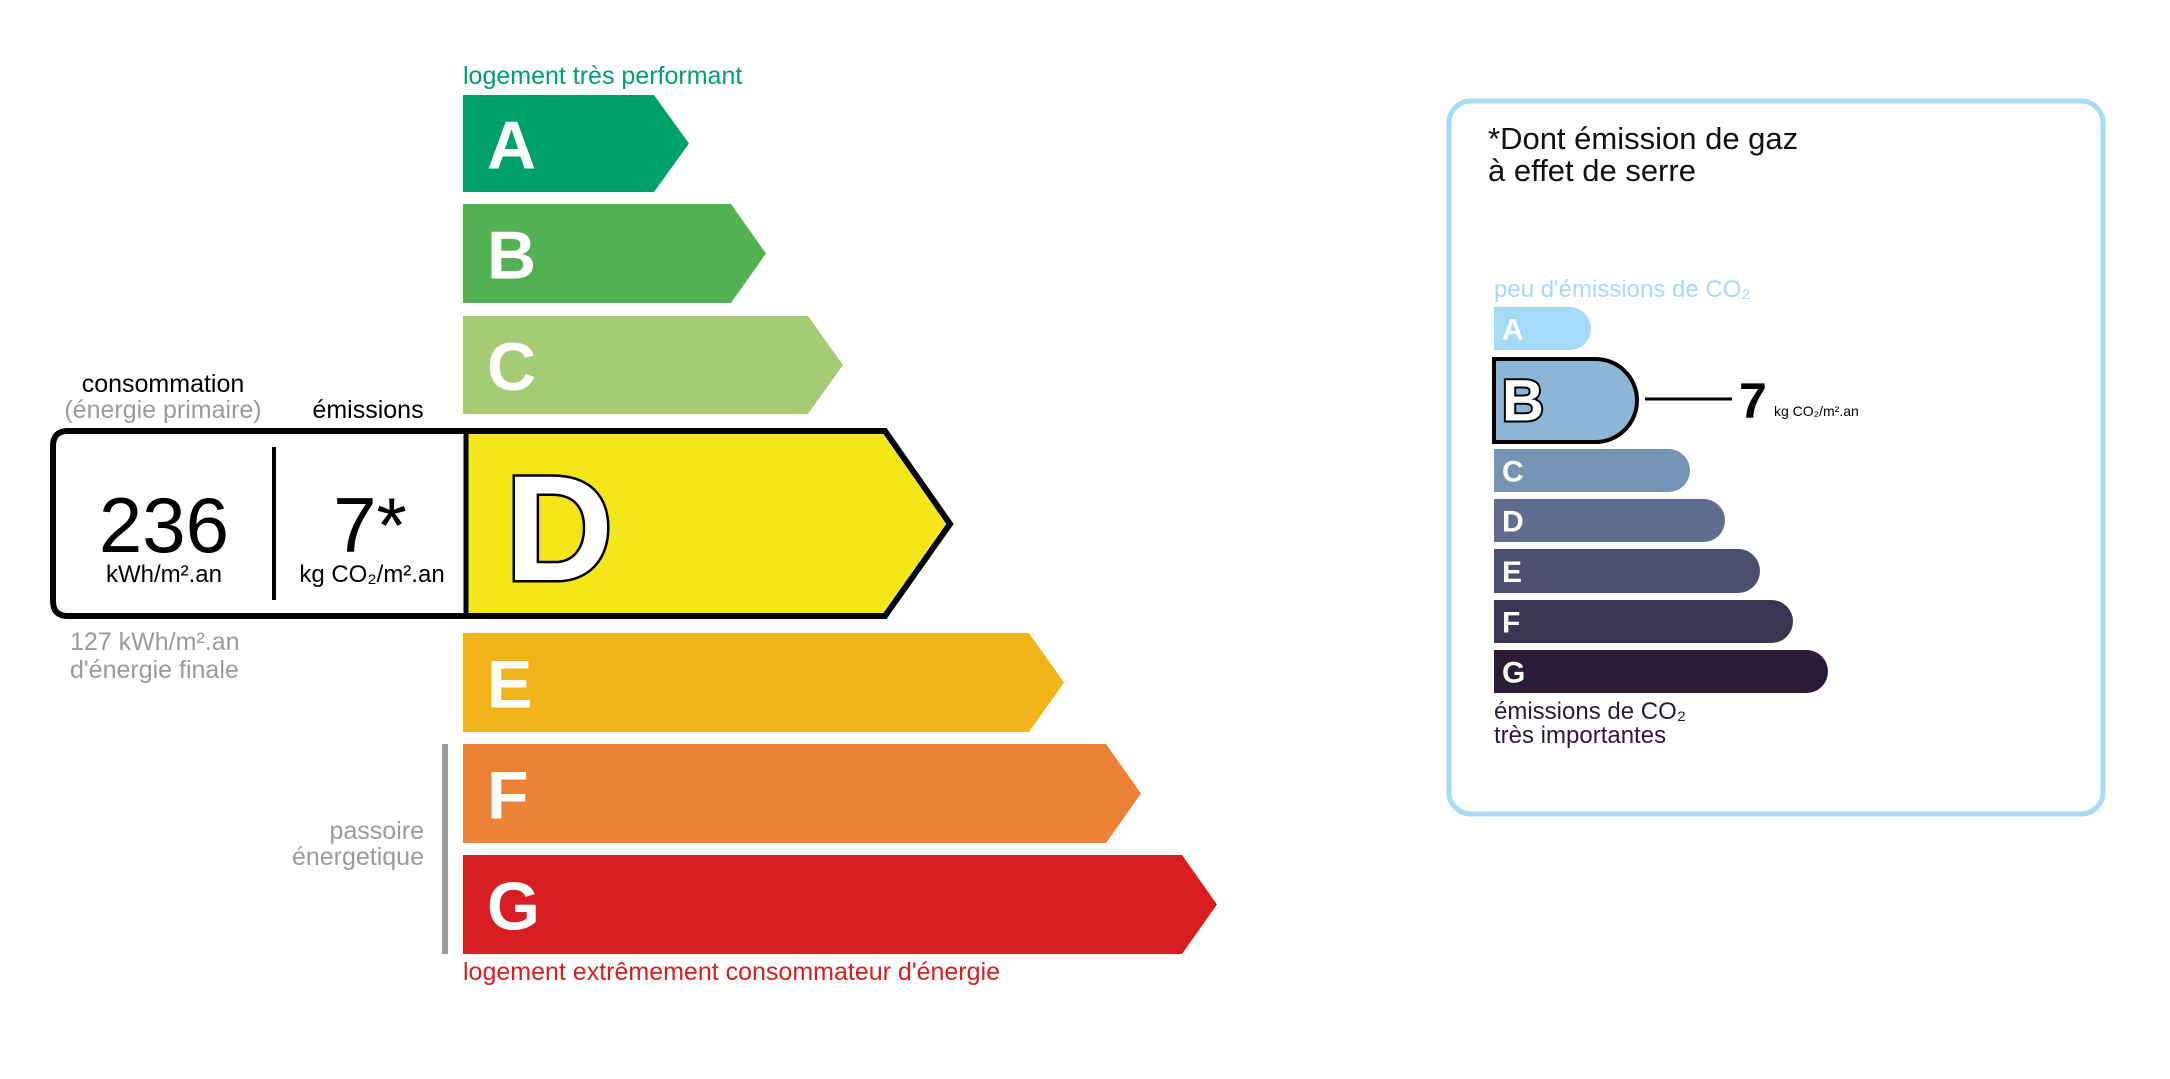  Describe the element at coordinates (576, 143) in the screenshot. I see `energy-class-a-bar` at that location.